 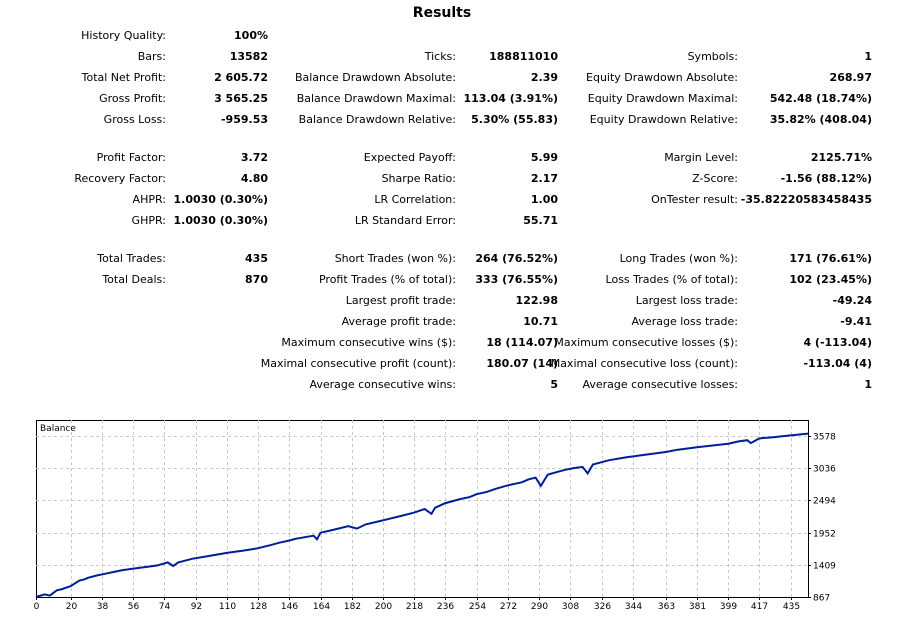 I want to click on stat-value: 113.04 (3.91%), so click(x=511, y=98).